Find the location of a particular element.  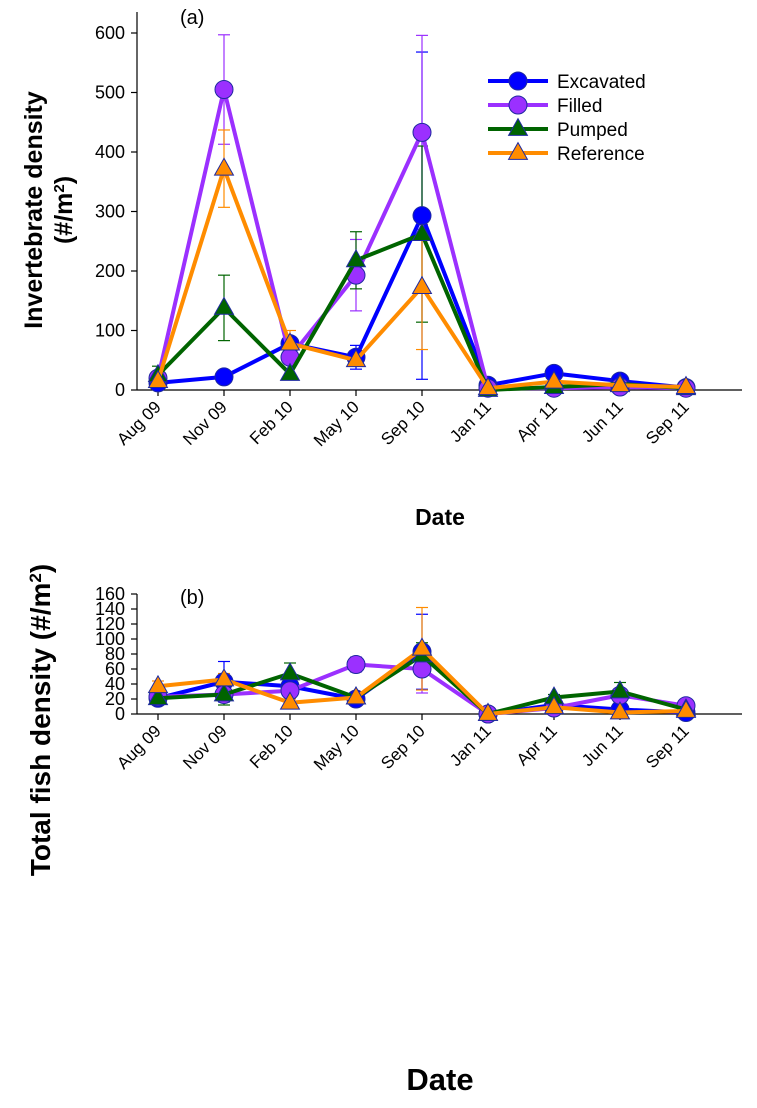

legend-label: Reference is located at coordinates (601, 154).